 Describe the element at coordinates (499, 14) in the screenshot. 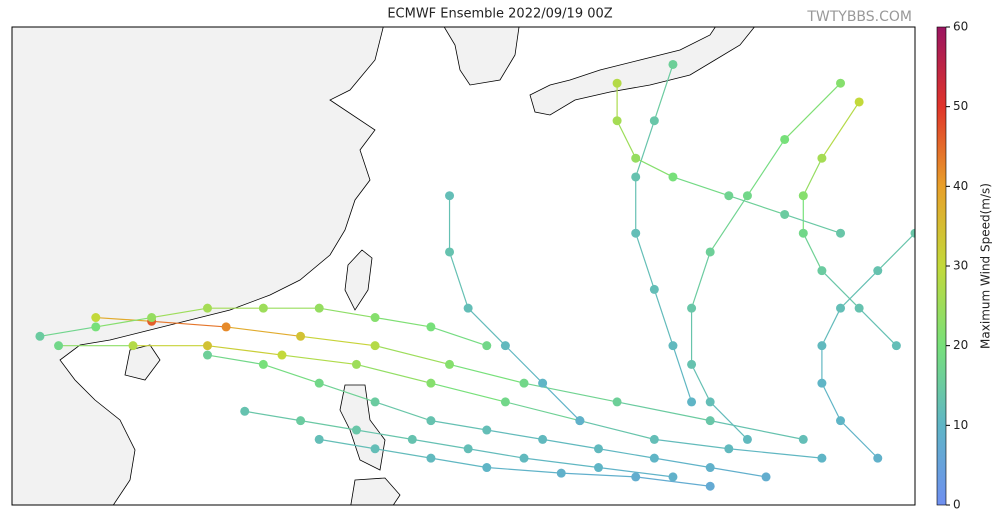

I see `chart-title: ECMWF Ensemble 2022/09/19 00Z` at that location.